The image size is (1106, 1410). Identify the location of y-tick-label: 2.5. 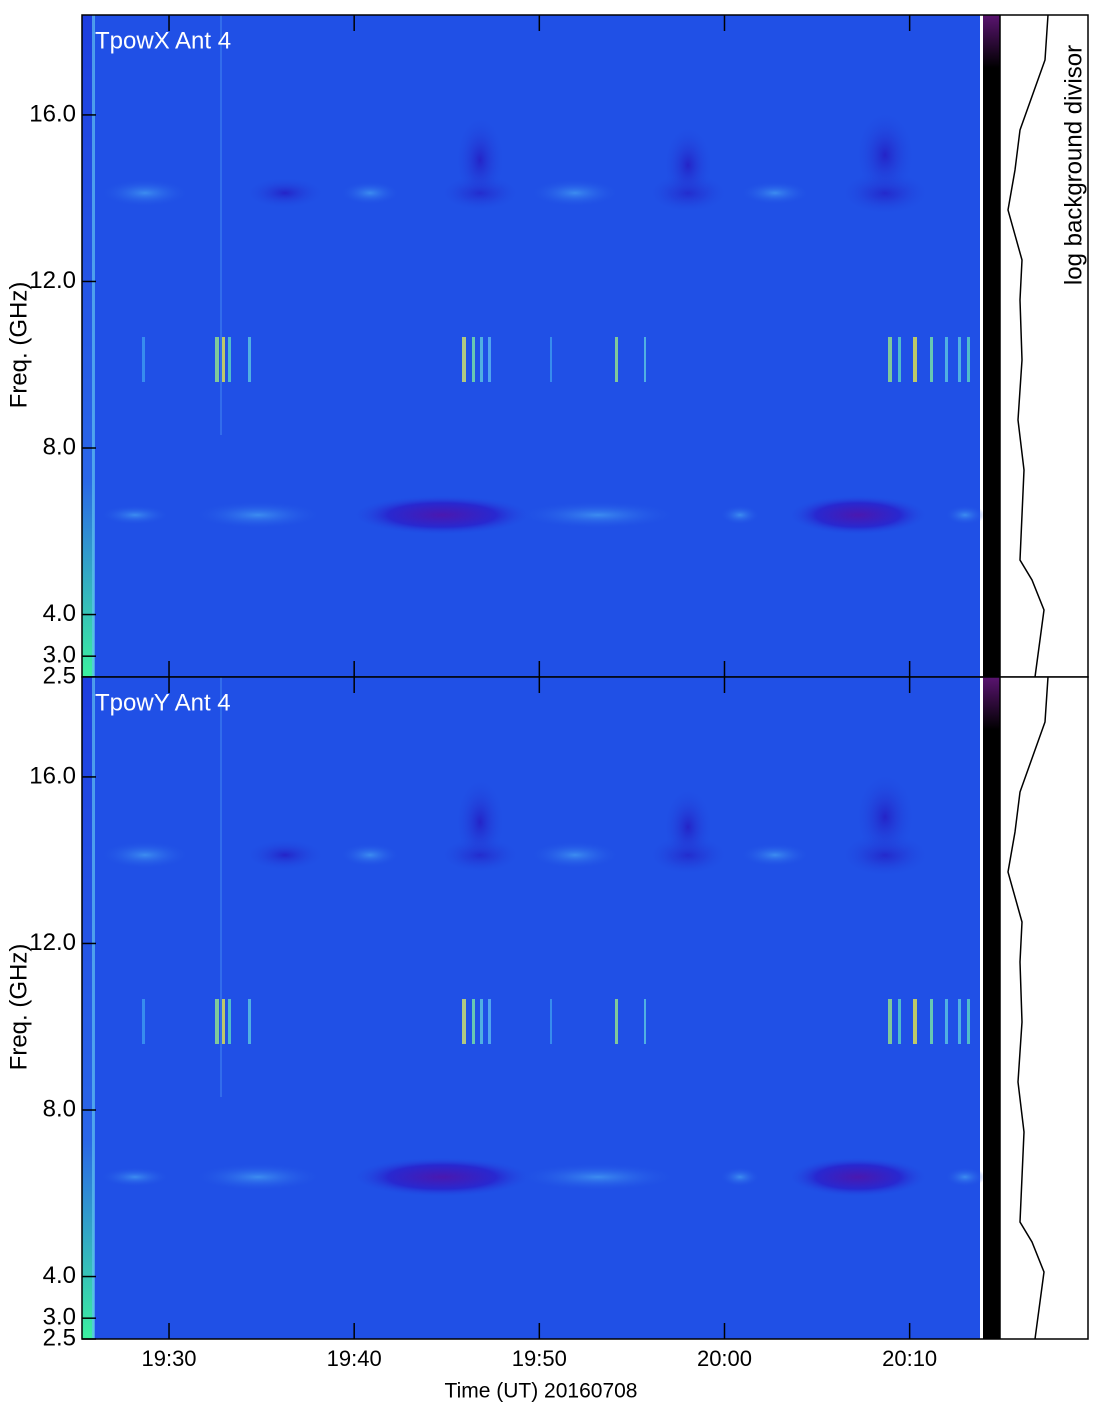
(59, 675).